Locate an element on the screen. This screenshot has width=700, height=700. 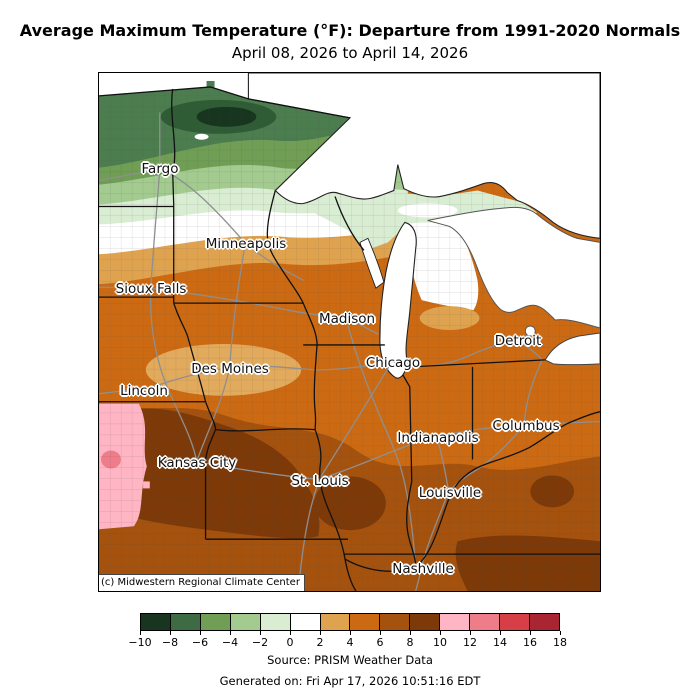
tick-label: 16 is located at coordinates (530, 642).